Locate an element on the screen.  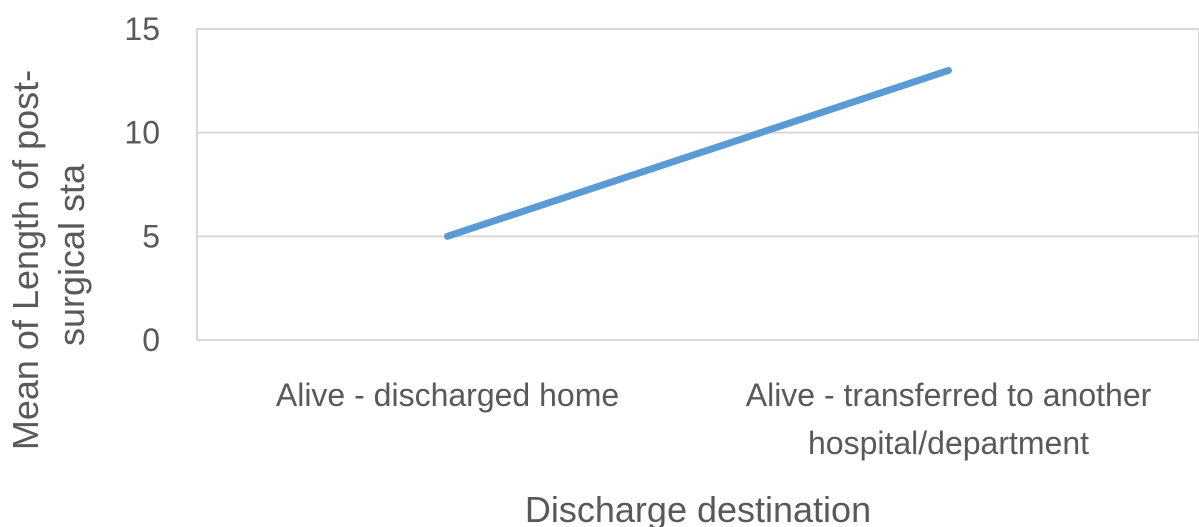
y-axis-title: Mean of Length of post- surgical sta is located at coordinates (48, 255).